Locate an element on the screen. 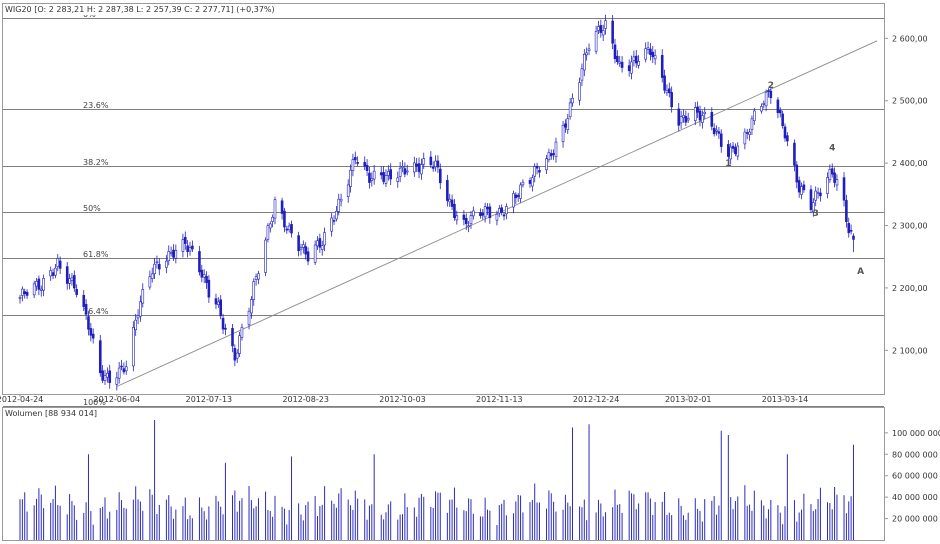  wave-label-4: A is located at coordinates (860, 272).